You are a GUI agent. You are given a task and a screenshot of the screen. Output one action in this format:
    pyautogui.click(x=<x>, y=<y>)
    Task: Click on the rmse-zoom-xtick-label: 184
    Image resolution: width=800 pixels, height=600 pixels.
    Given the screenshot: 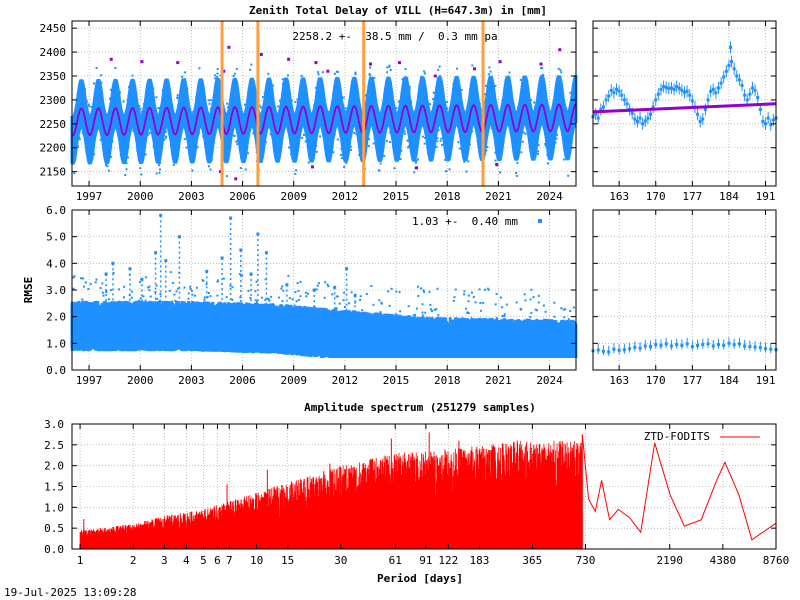 What is the action you would take?
    pyautogui.click(x=729, y=380)
    